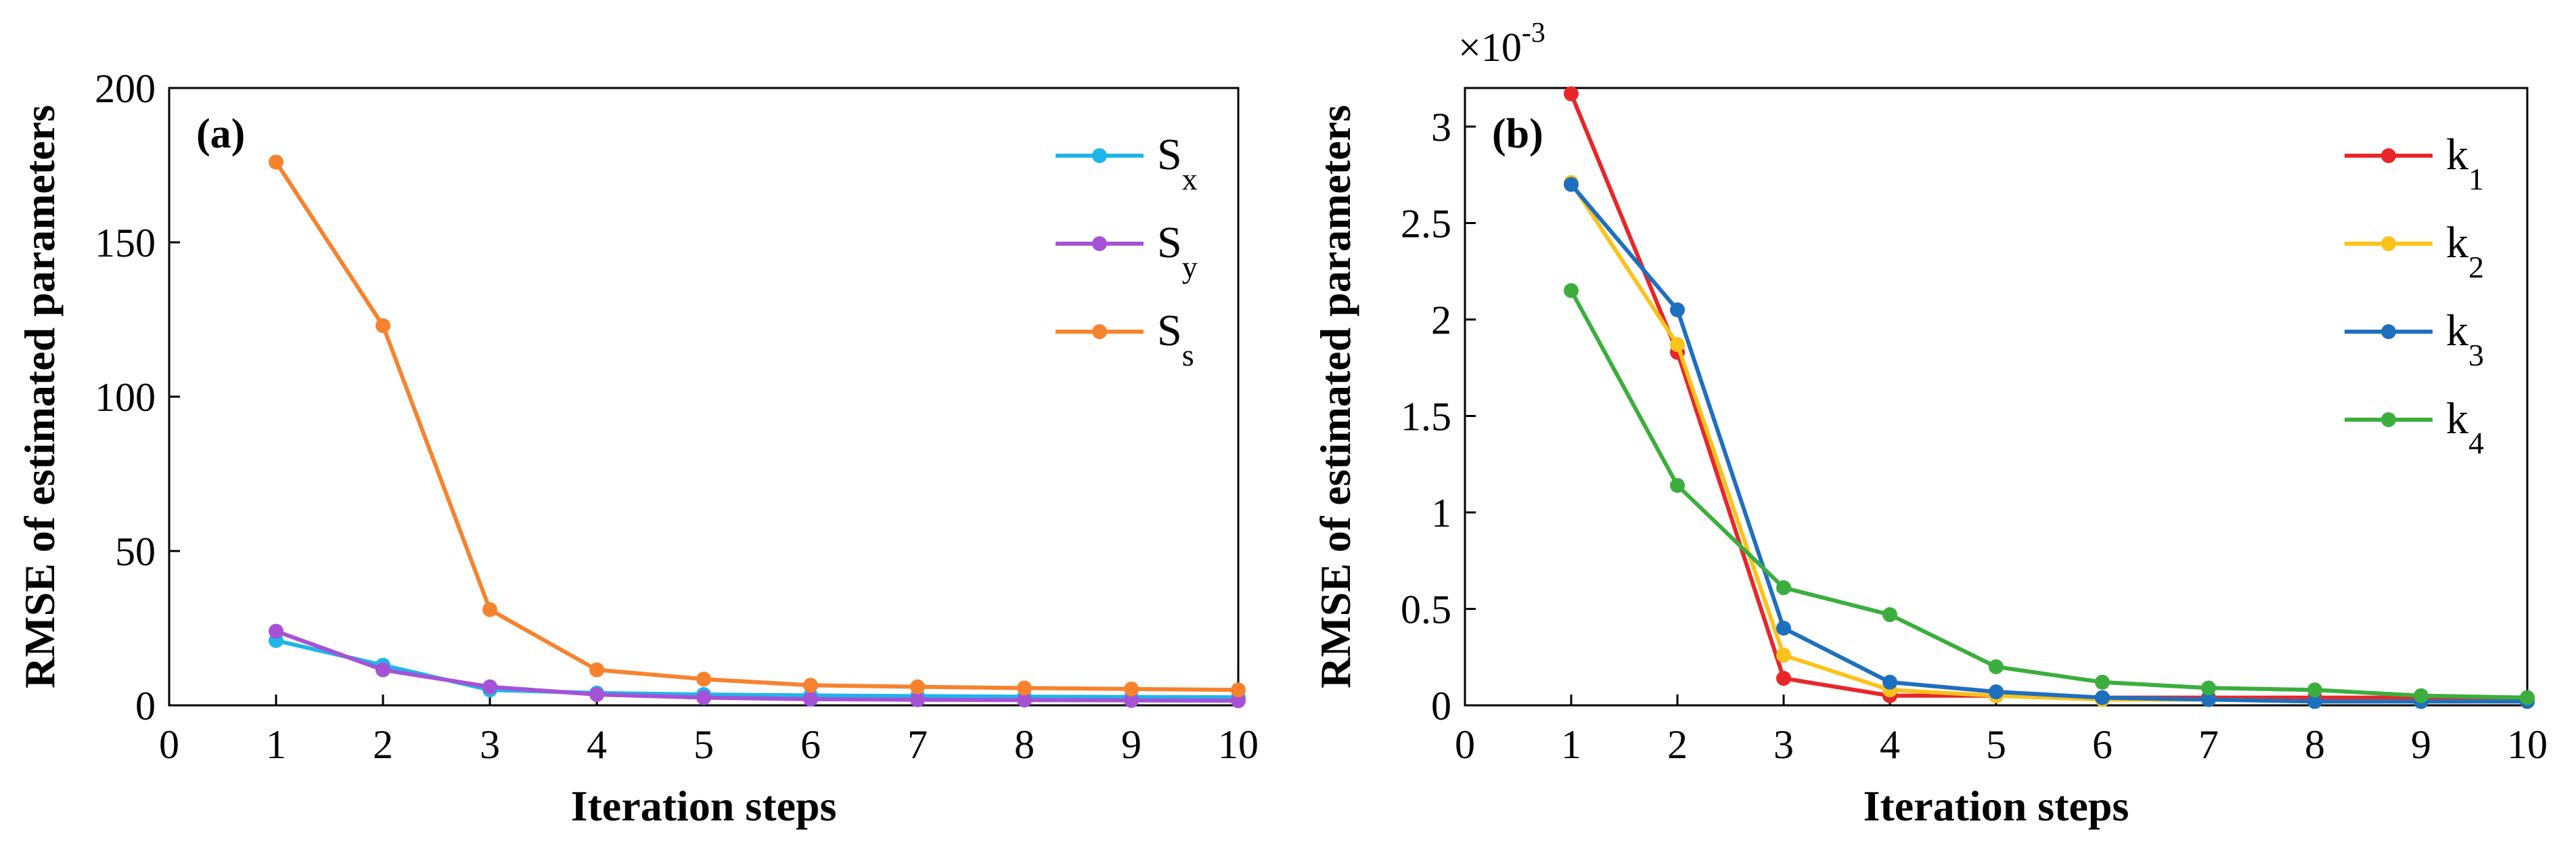 Image resolution: width=2576 pixels, height=859 pixels. Describe the element at coordinates (145, 706) in the screenshot. I see `y-tick-label: 0` at that location.